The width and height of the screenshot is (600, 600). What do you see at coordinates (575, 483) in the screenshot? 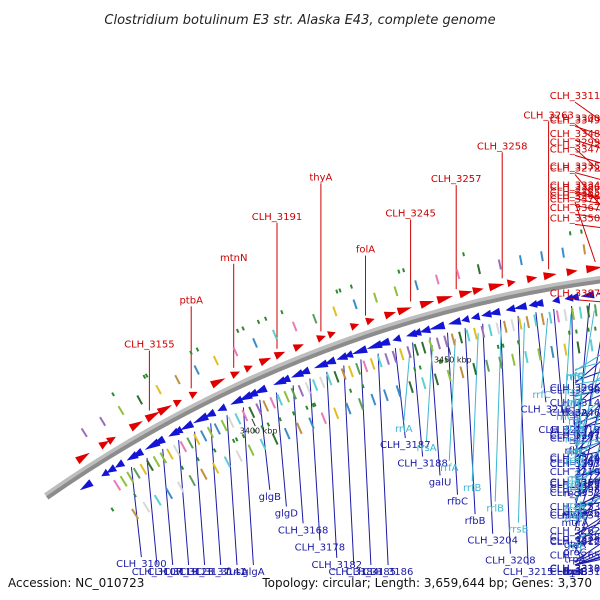
I see `rrna-gene-label: rrsJ` at bounding box center [575, 483].